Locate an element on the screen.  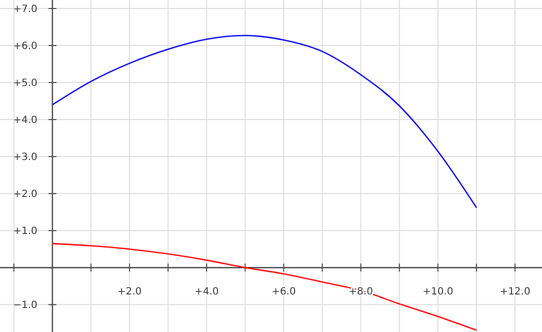
y-tick-label: +5.0 is located at coordinates (25, 84).